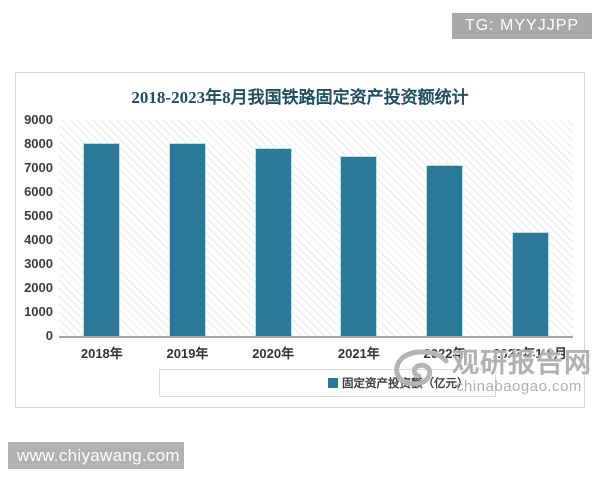  Describe the element at coordinates (49, 335) in the screenshot. I see `y-axis-tick-label: 0` at that location.